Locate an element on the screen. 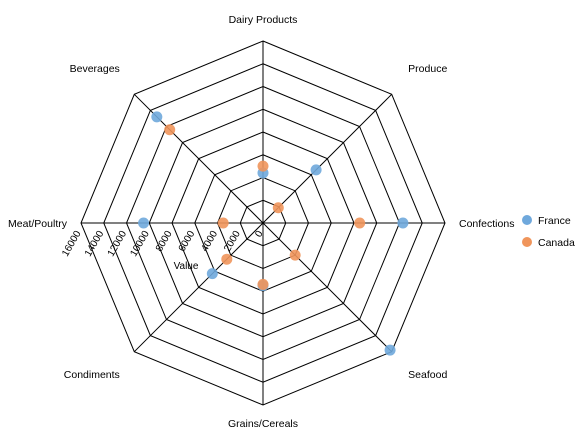 Image resolution: width=582 pixels, height=438 pixels. category-label: Dairy Products is located at coordinates (263, 20).